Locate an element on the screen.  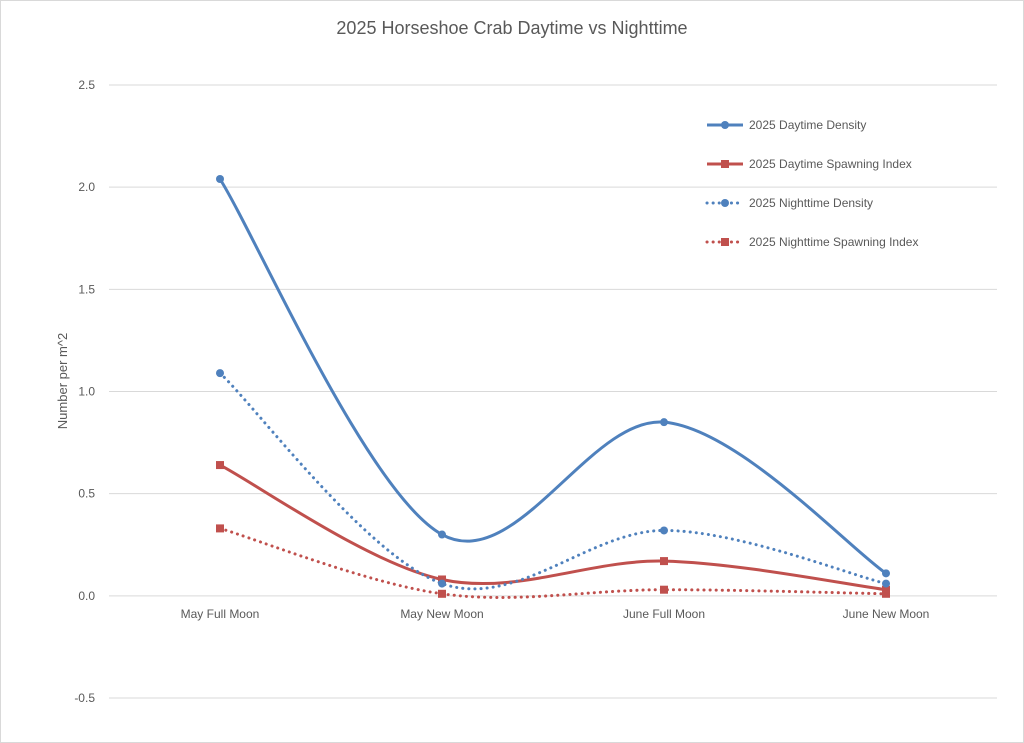
legend-entry: 2025 Nighttime Spawning Index is located at coordinates (811, 242).